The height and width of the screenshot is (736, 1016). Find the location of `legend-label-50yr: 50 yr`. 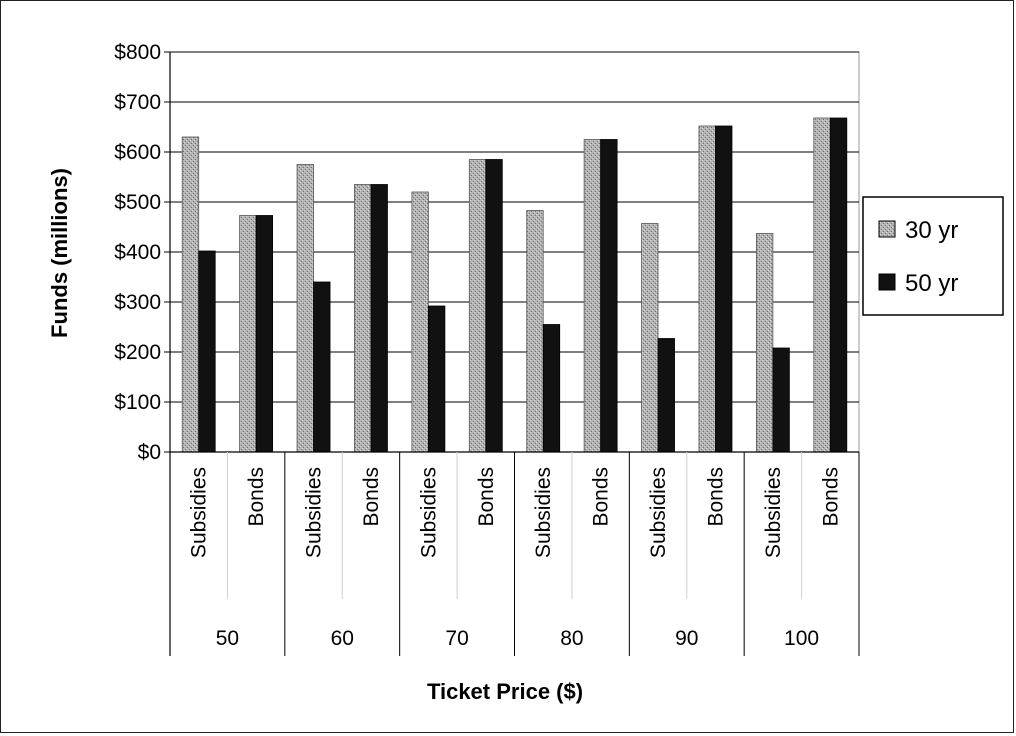

legend-label-50yr: 50 yr is located at coordinates (931, 283).